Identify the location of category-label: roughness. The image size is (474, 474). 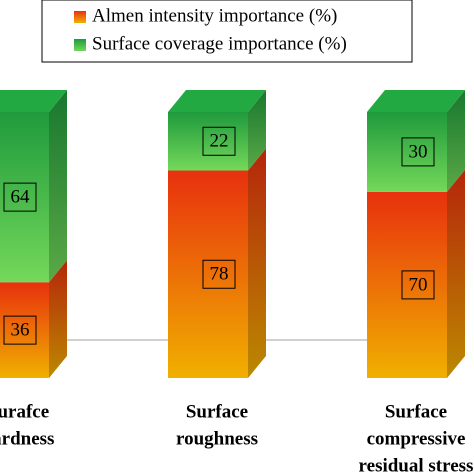
(217, 438).